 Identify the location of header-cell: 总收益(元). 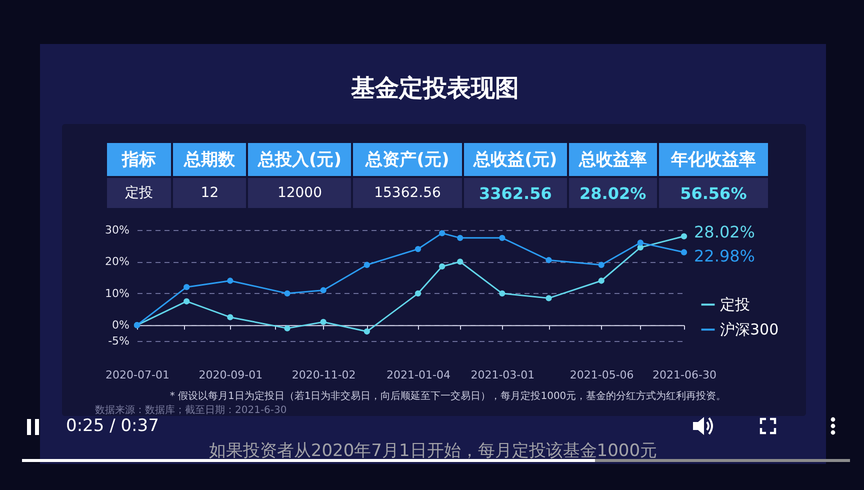
(515, 159).